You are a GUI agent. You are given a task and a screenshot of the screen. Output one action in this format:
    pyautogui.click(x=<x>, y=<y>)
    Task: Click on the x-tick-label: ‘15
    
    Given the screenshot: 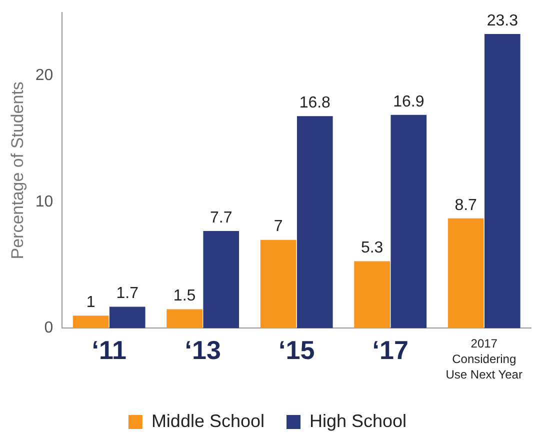 What is the action you would take?
    pyautogui.click(x=296, y=349)
    